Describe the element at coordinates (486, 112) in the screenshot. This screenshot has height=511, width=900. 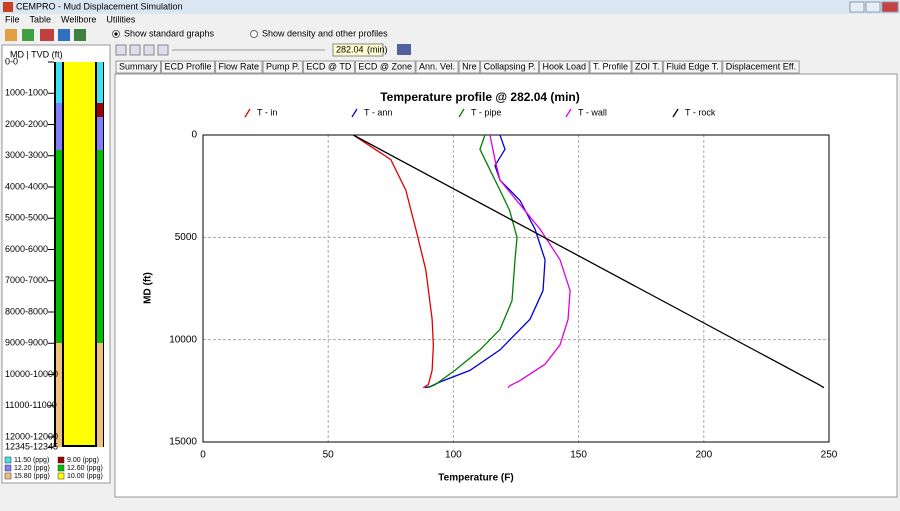
I see `legend-label: T - pipe` at that location.